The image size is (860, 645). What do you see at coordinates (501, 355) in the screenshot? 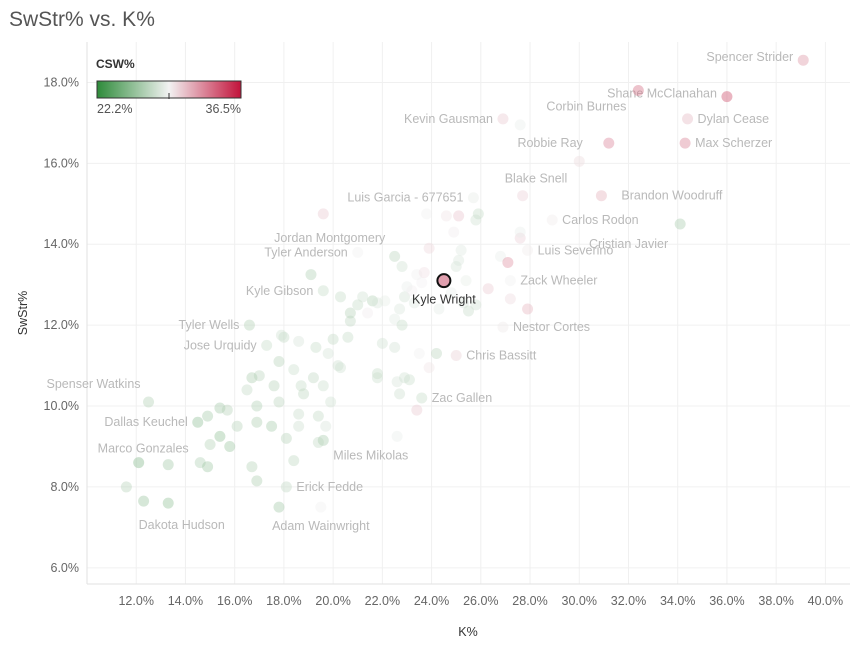
I see `data-label: Chris Bassitt` at bounding box center [501, 355].